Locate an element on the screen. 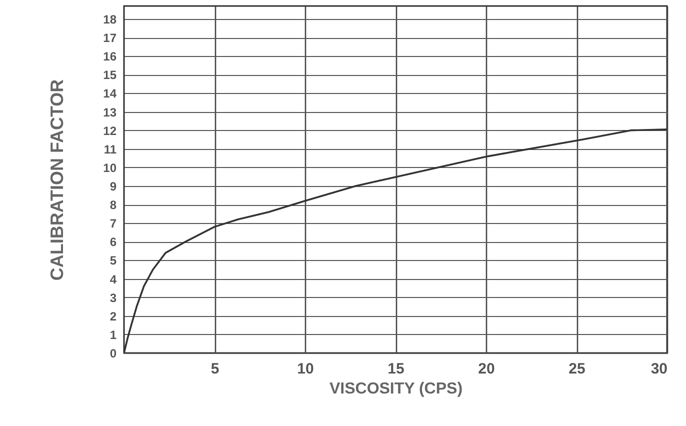  y-tick-label: 15 is located at coordinates (110, 75).